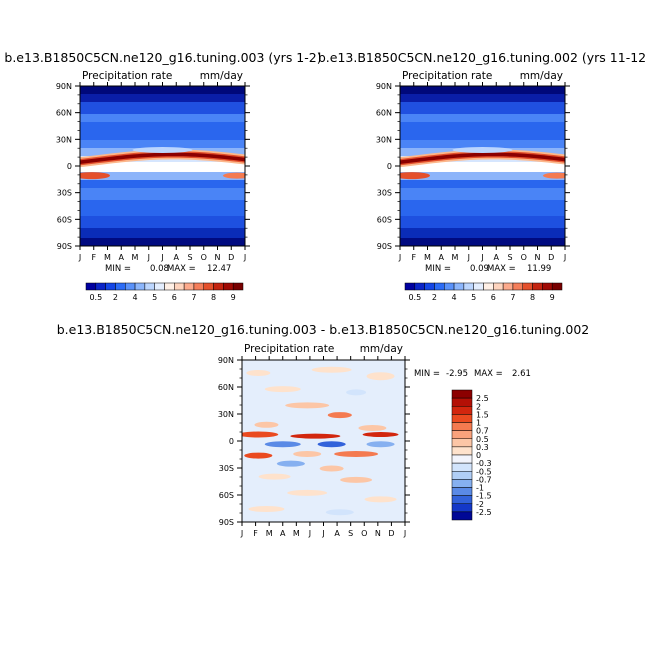 The width and height of the screenshot is (647, 647). Describe the element at coordinates (231, 257) in the screenshot. I see `x-tick-label: D` at that location.